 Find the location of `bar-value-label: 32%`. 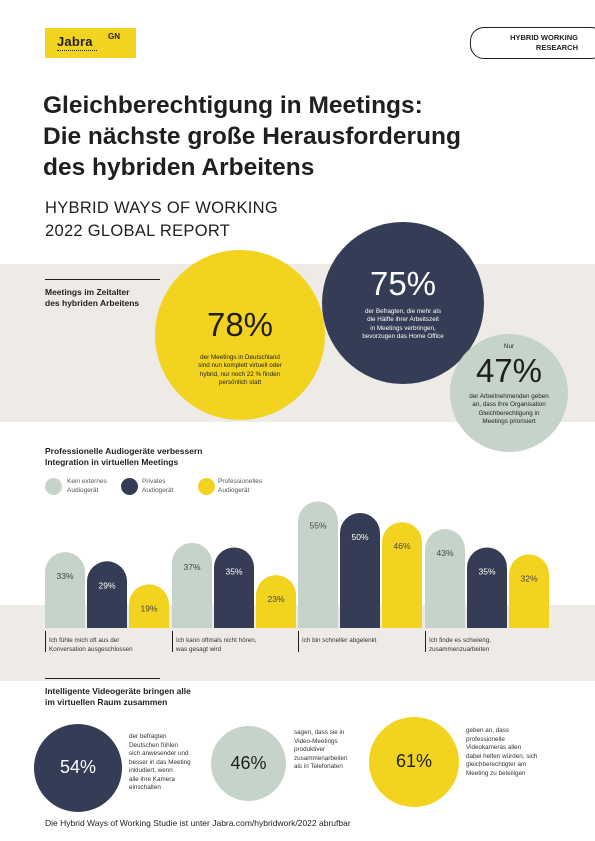

bar-value-label: 32% is located at coordinates (528, 578).